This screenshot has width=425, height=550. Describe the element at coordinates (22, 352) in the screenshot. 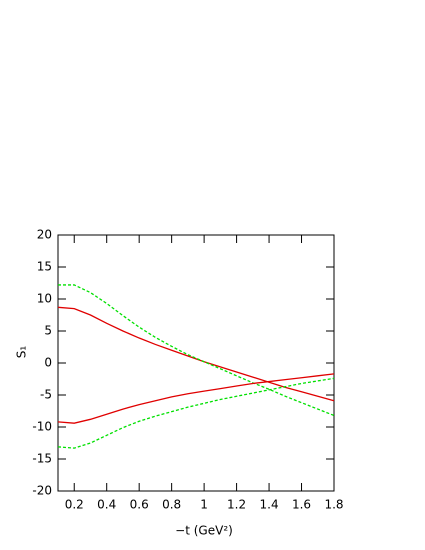

I see `y-axis-label: S₁` at that location.